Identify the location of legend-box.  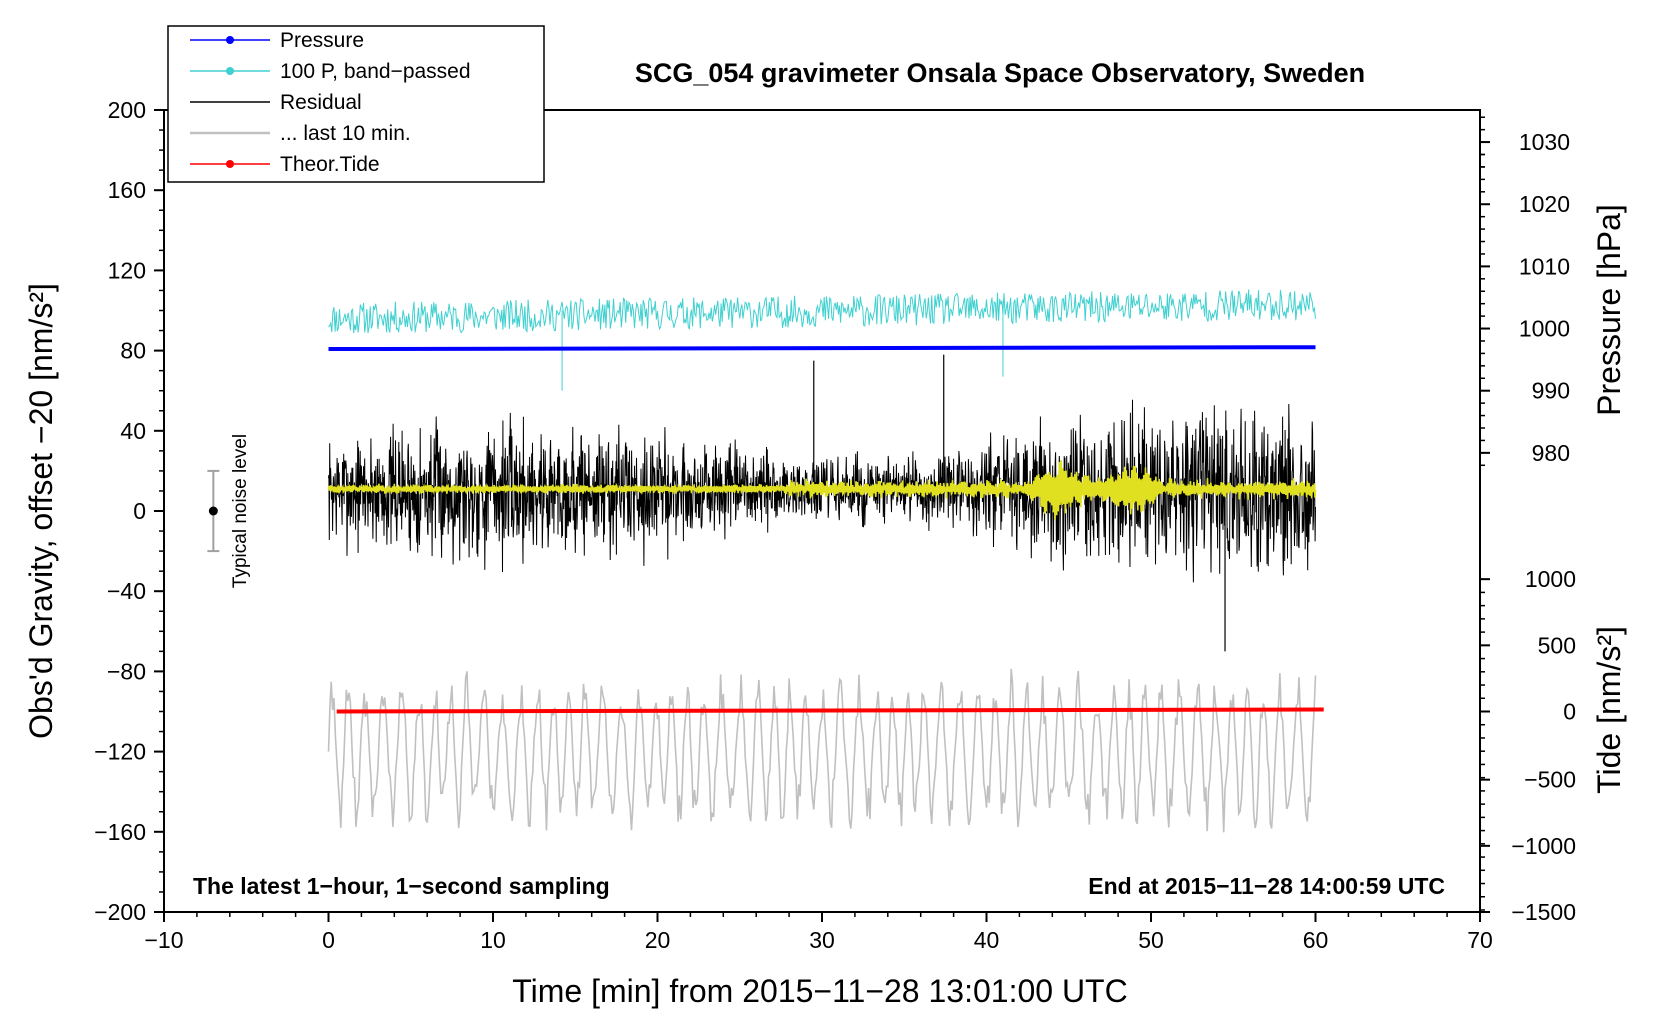
(356, 104).